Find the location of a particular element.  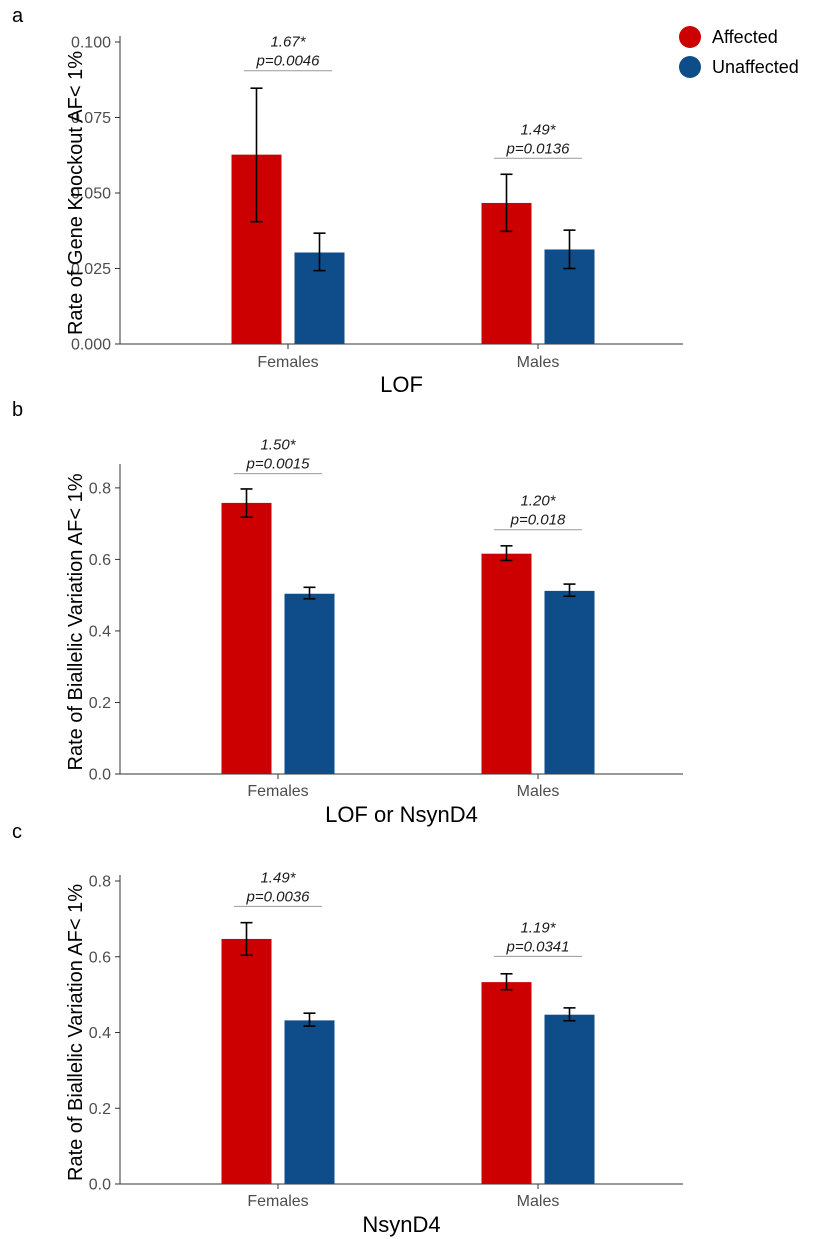

p-value-label: p=0.0341 is located at coordinates (538, 946).